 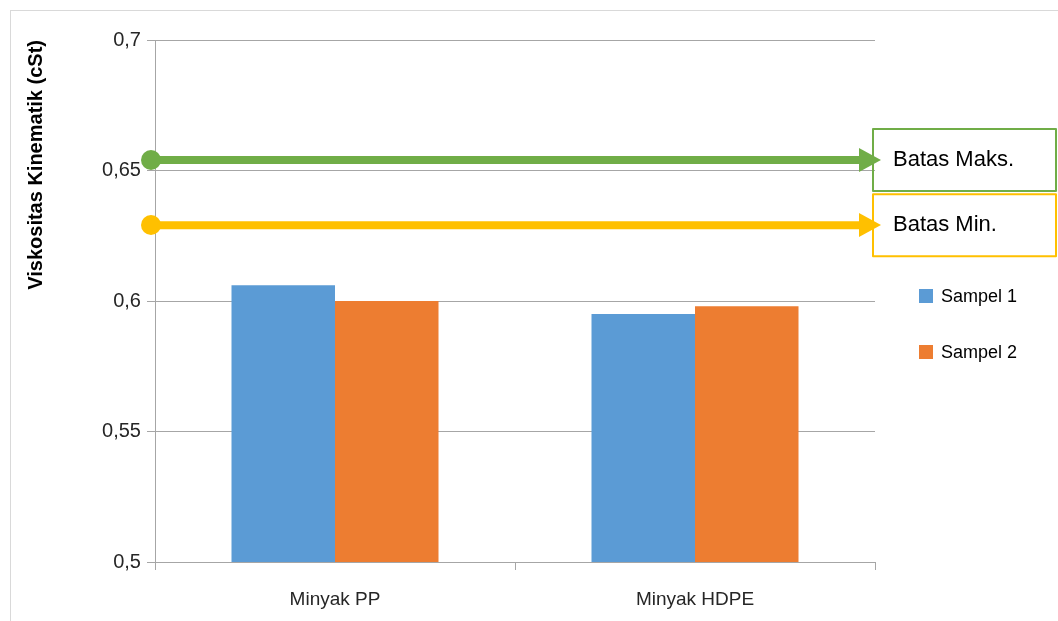 I want to click on legend-label: Sampel 2, so click(x=979, y=351).